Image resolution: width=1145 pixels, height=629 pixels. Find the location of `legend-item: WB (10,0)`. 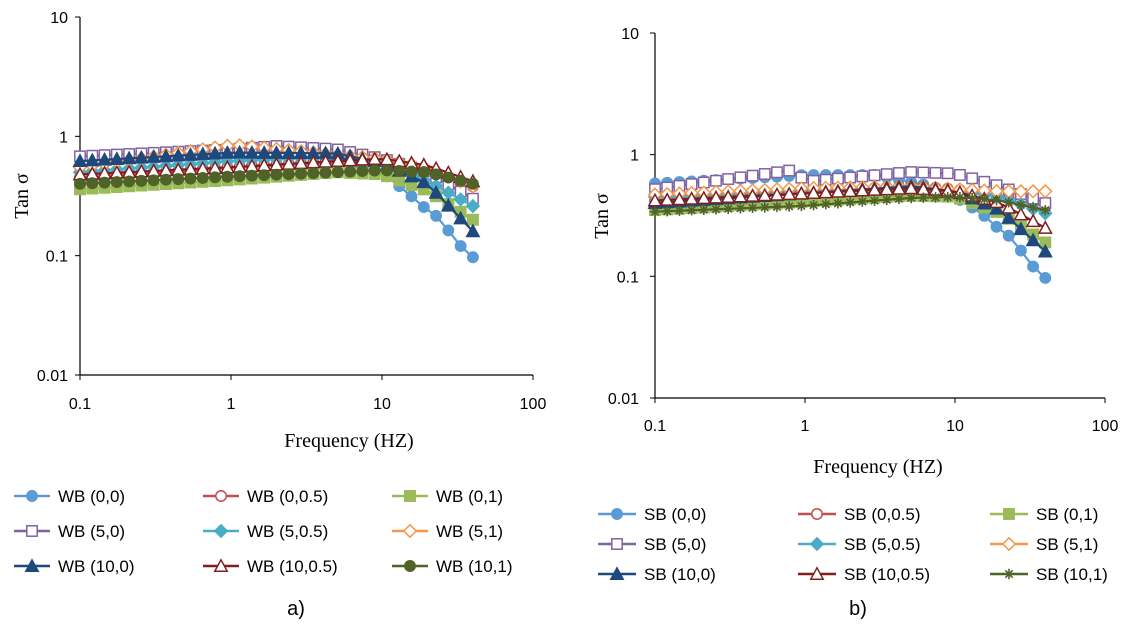

legend-item: WB (10,0) is located at coordinates (74, 566).